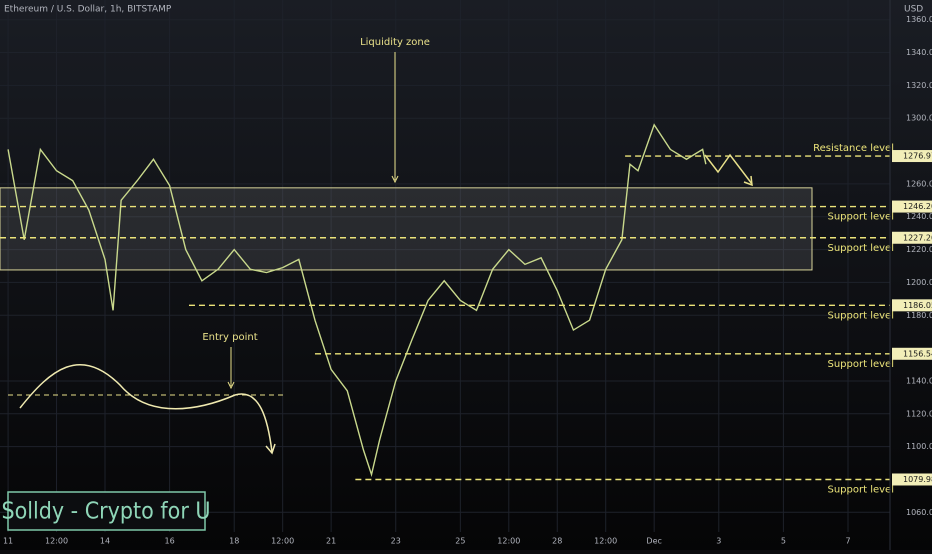 This screenshot has width=932, height=554. Describe the element at coordinates (728, 169) in the screenshot. I see `forecast-zigzag` at that location.